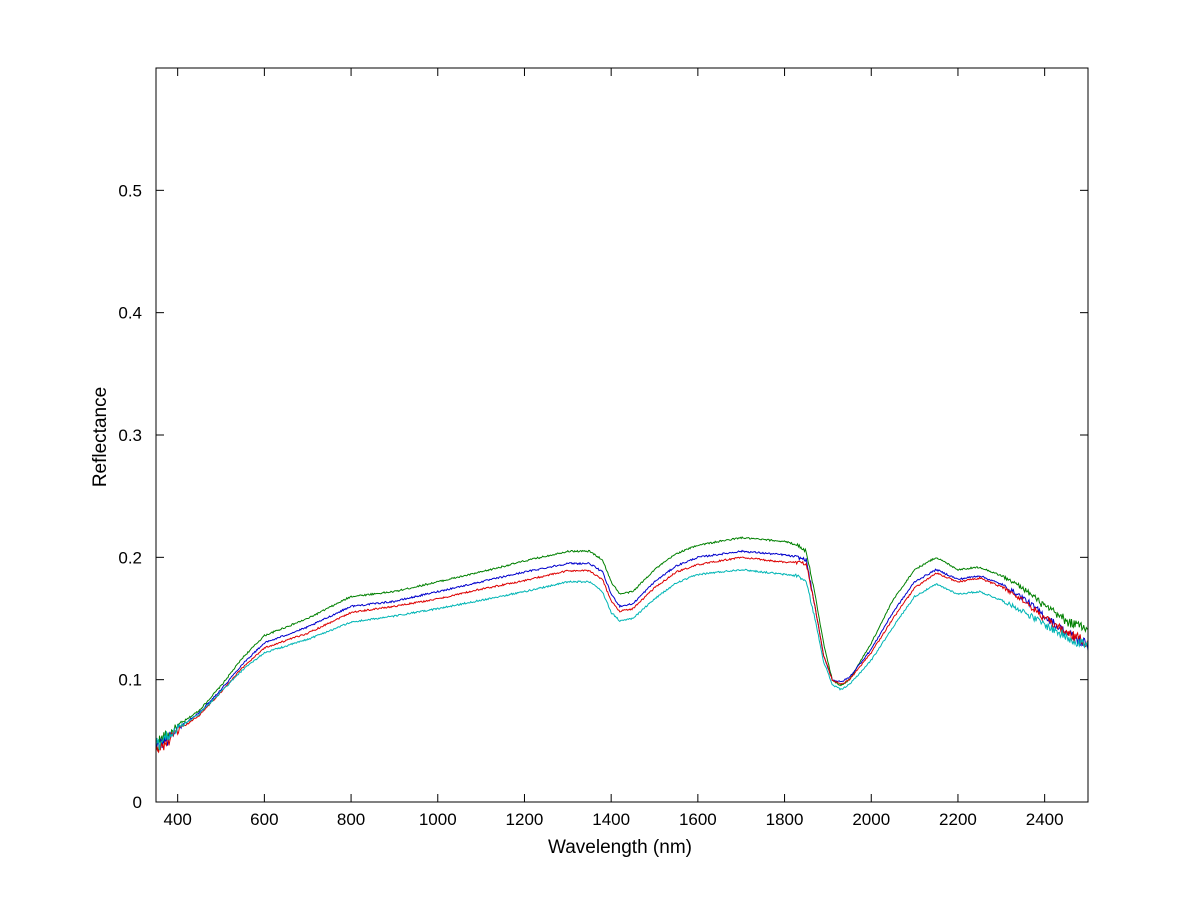 Image resolution: width=1201 pixels, height=901 pixels. What do you see at coordinates (130, 190) in the screenshot?
I see `y-tick-label: 0.5` at bounding box center [130, 190].